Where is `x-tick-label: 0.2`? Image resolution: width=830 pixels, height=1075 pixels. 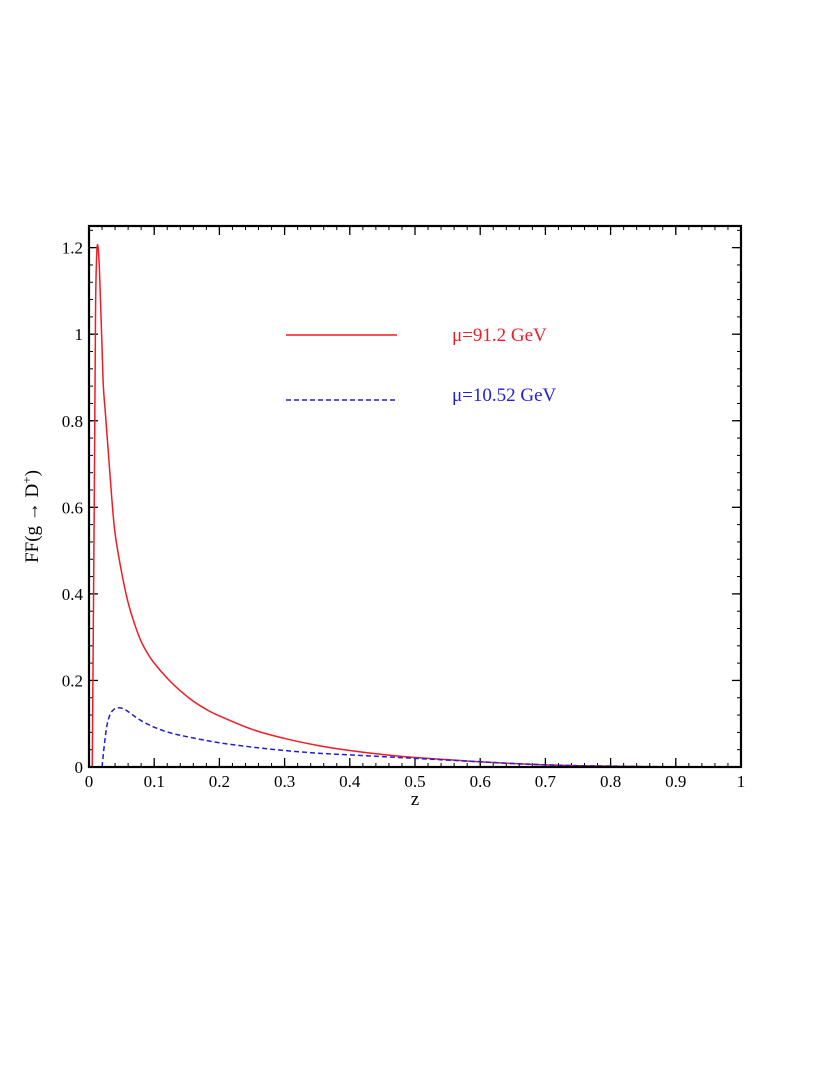 x-tick-label: 0.2 is located at coordinates (219, 781).